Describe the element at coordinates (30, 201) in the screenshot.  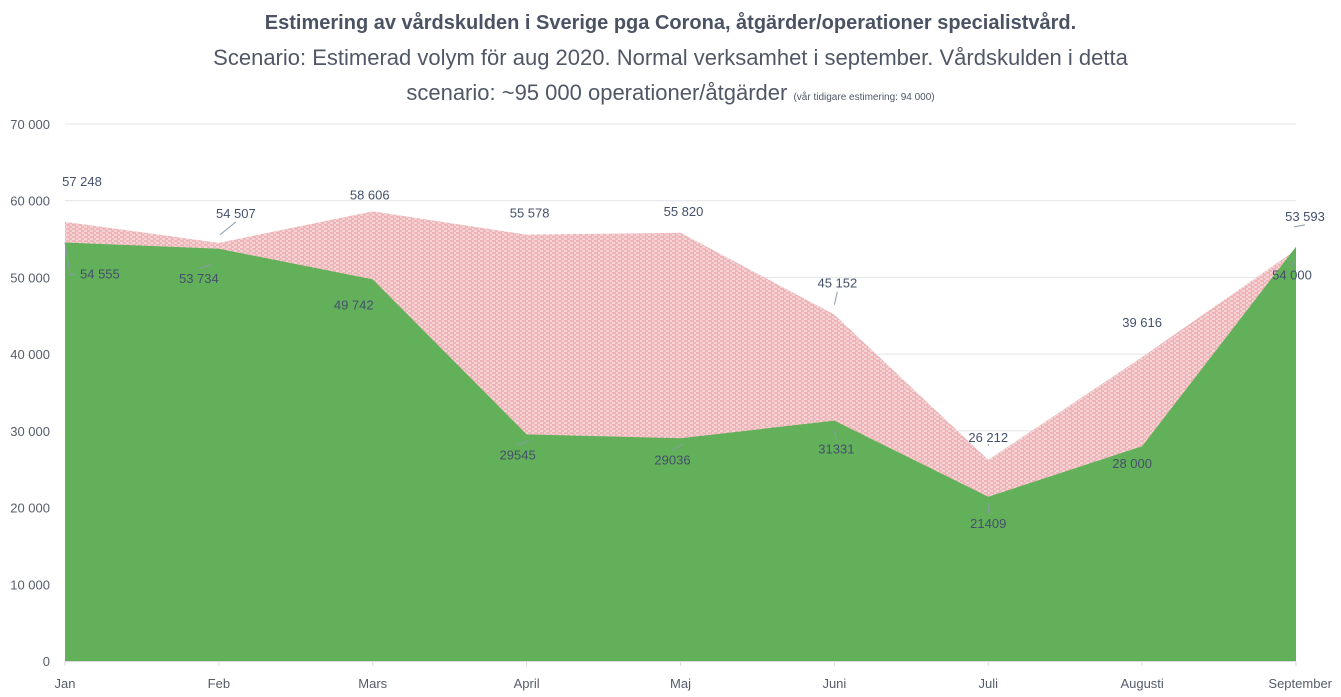
I see `y-tick-label: 60 000` at that location.